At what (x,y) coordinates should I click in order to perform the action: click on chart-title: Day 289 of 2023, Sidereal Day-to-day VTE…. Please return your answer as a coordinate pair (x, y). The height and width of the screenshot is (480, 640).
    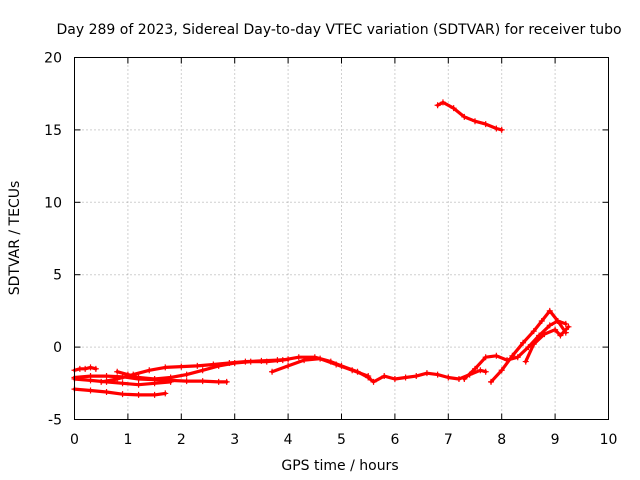
    Looking at the image, I should click on (338, 30).